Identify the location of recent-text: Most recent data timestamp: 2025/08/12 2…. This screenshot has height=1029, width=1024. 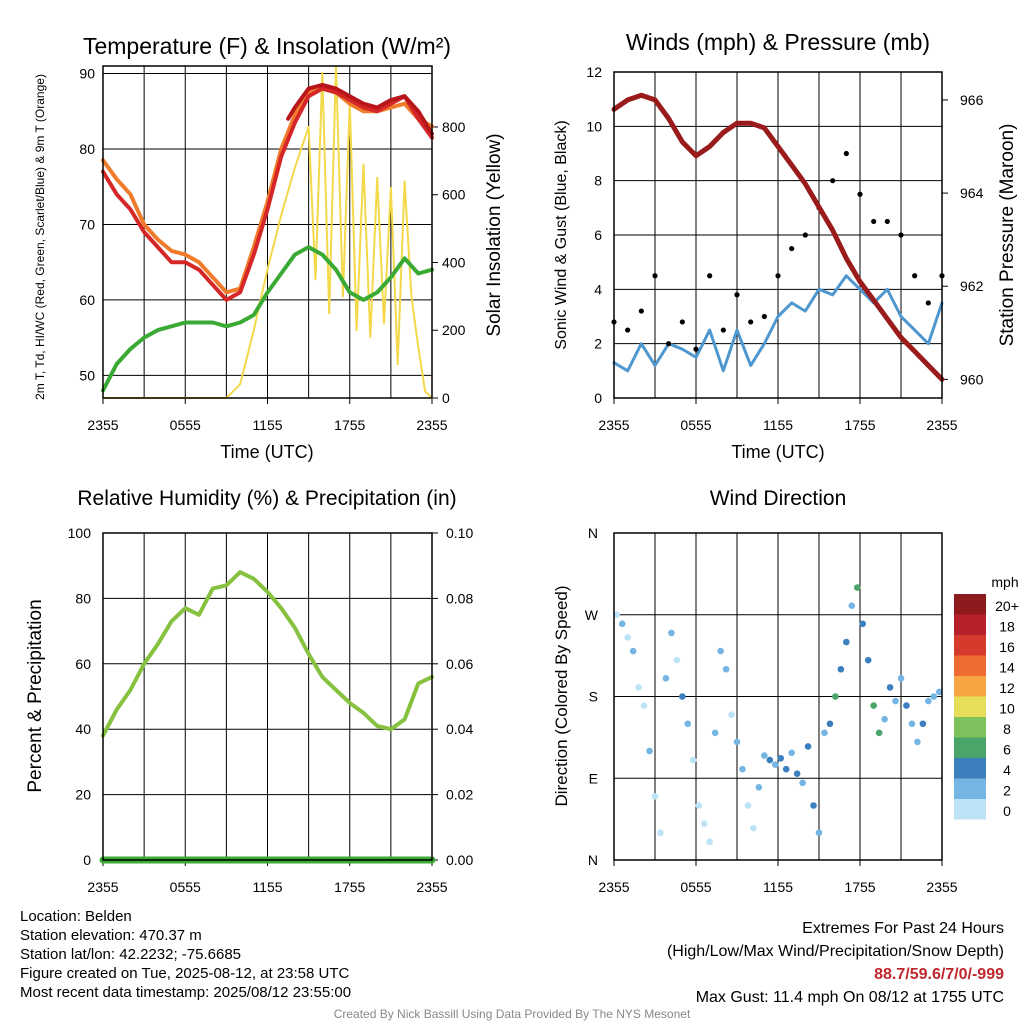
(186, 992).